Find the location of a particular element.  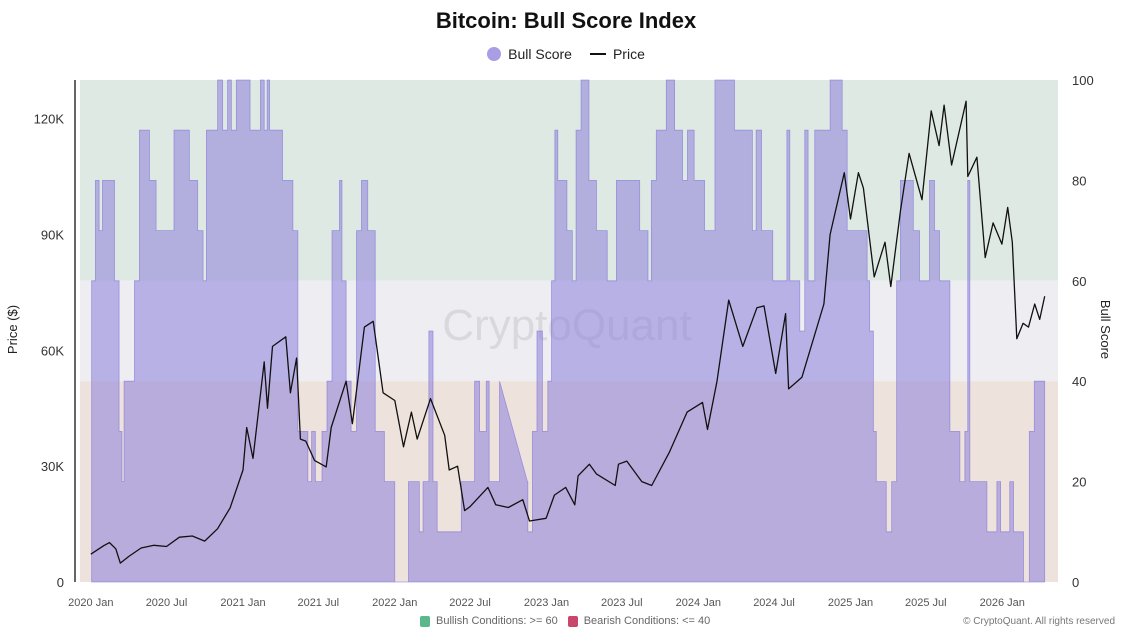

right-tick-label: 100 is located at coordinates (1083, 80).